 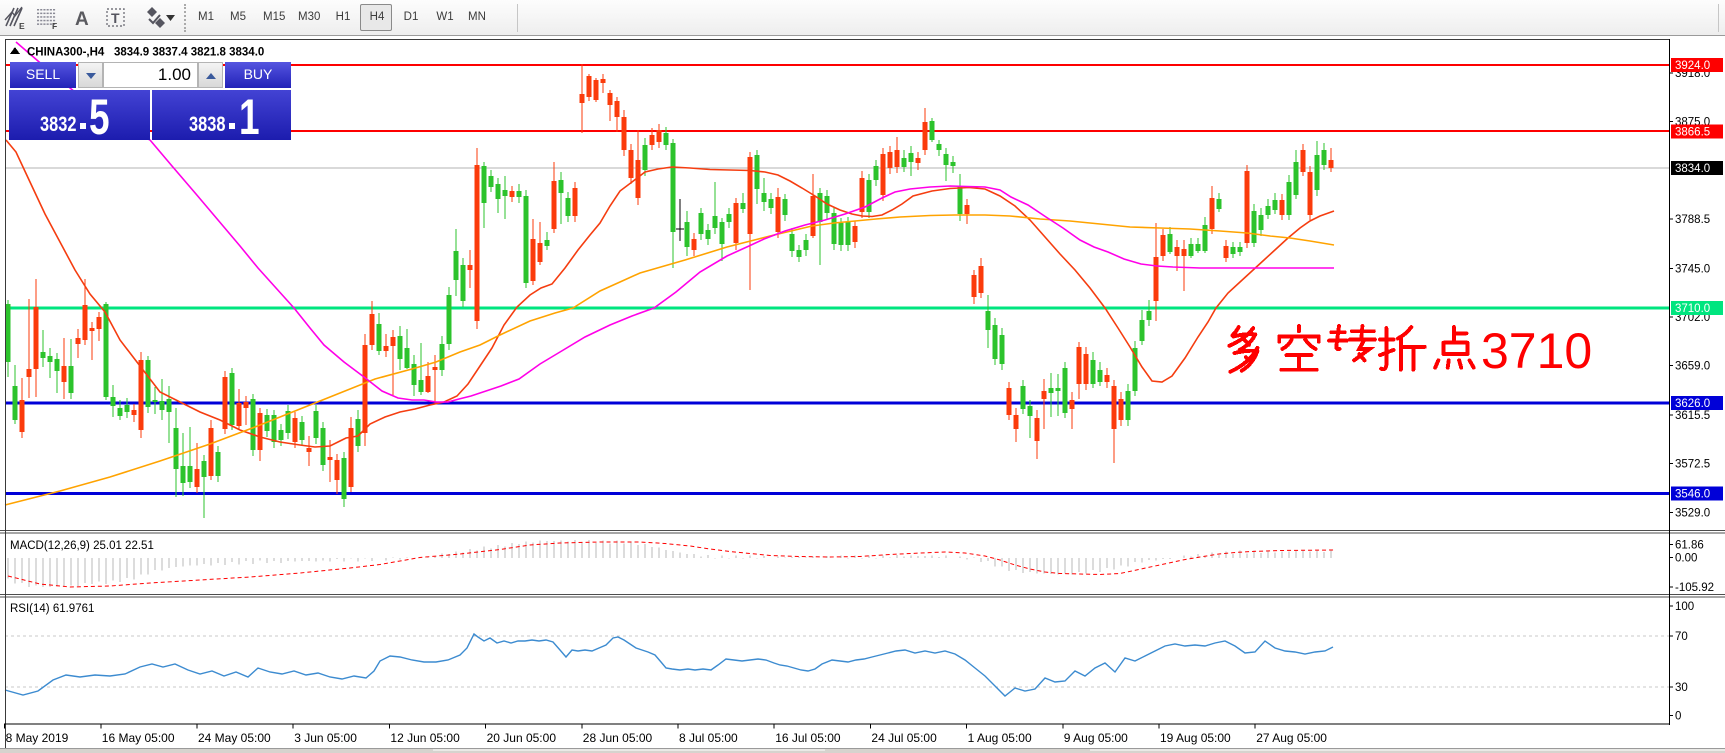 I want to click on svg-text: 3572.5, so click(x=1692, y=465).